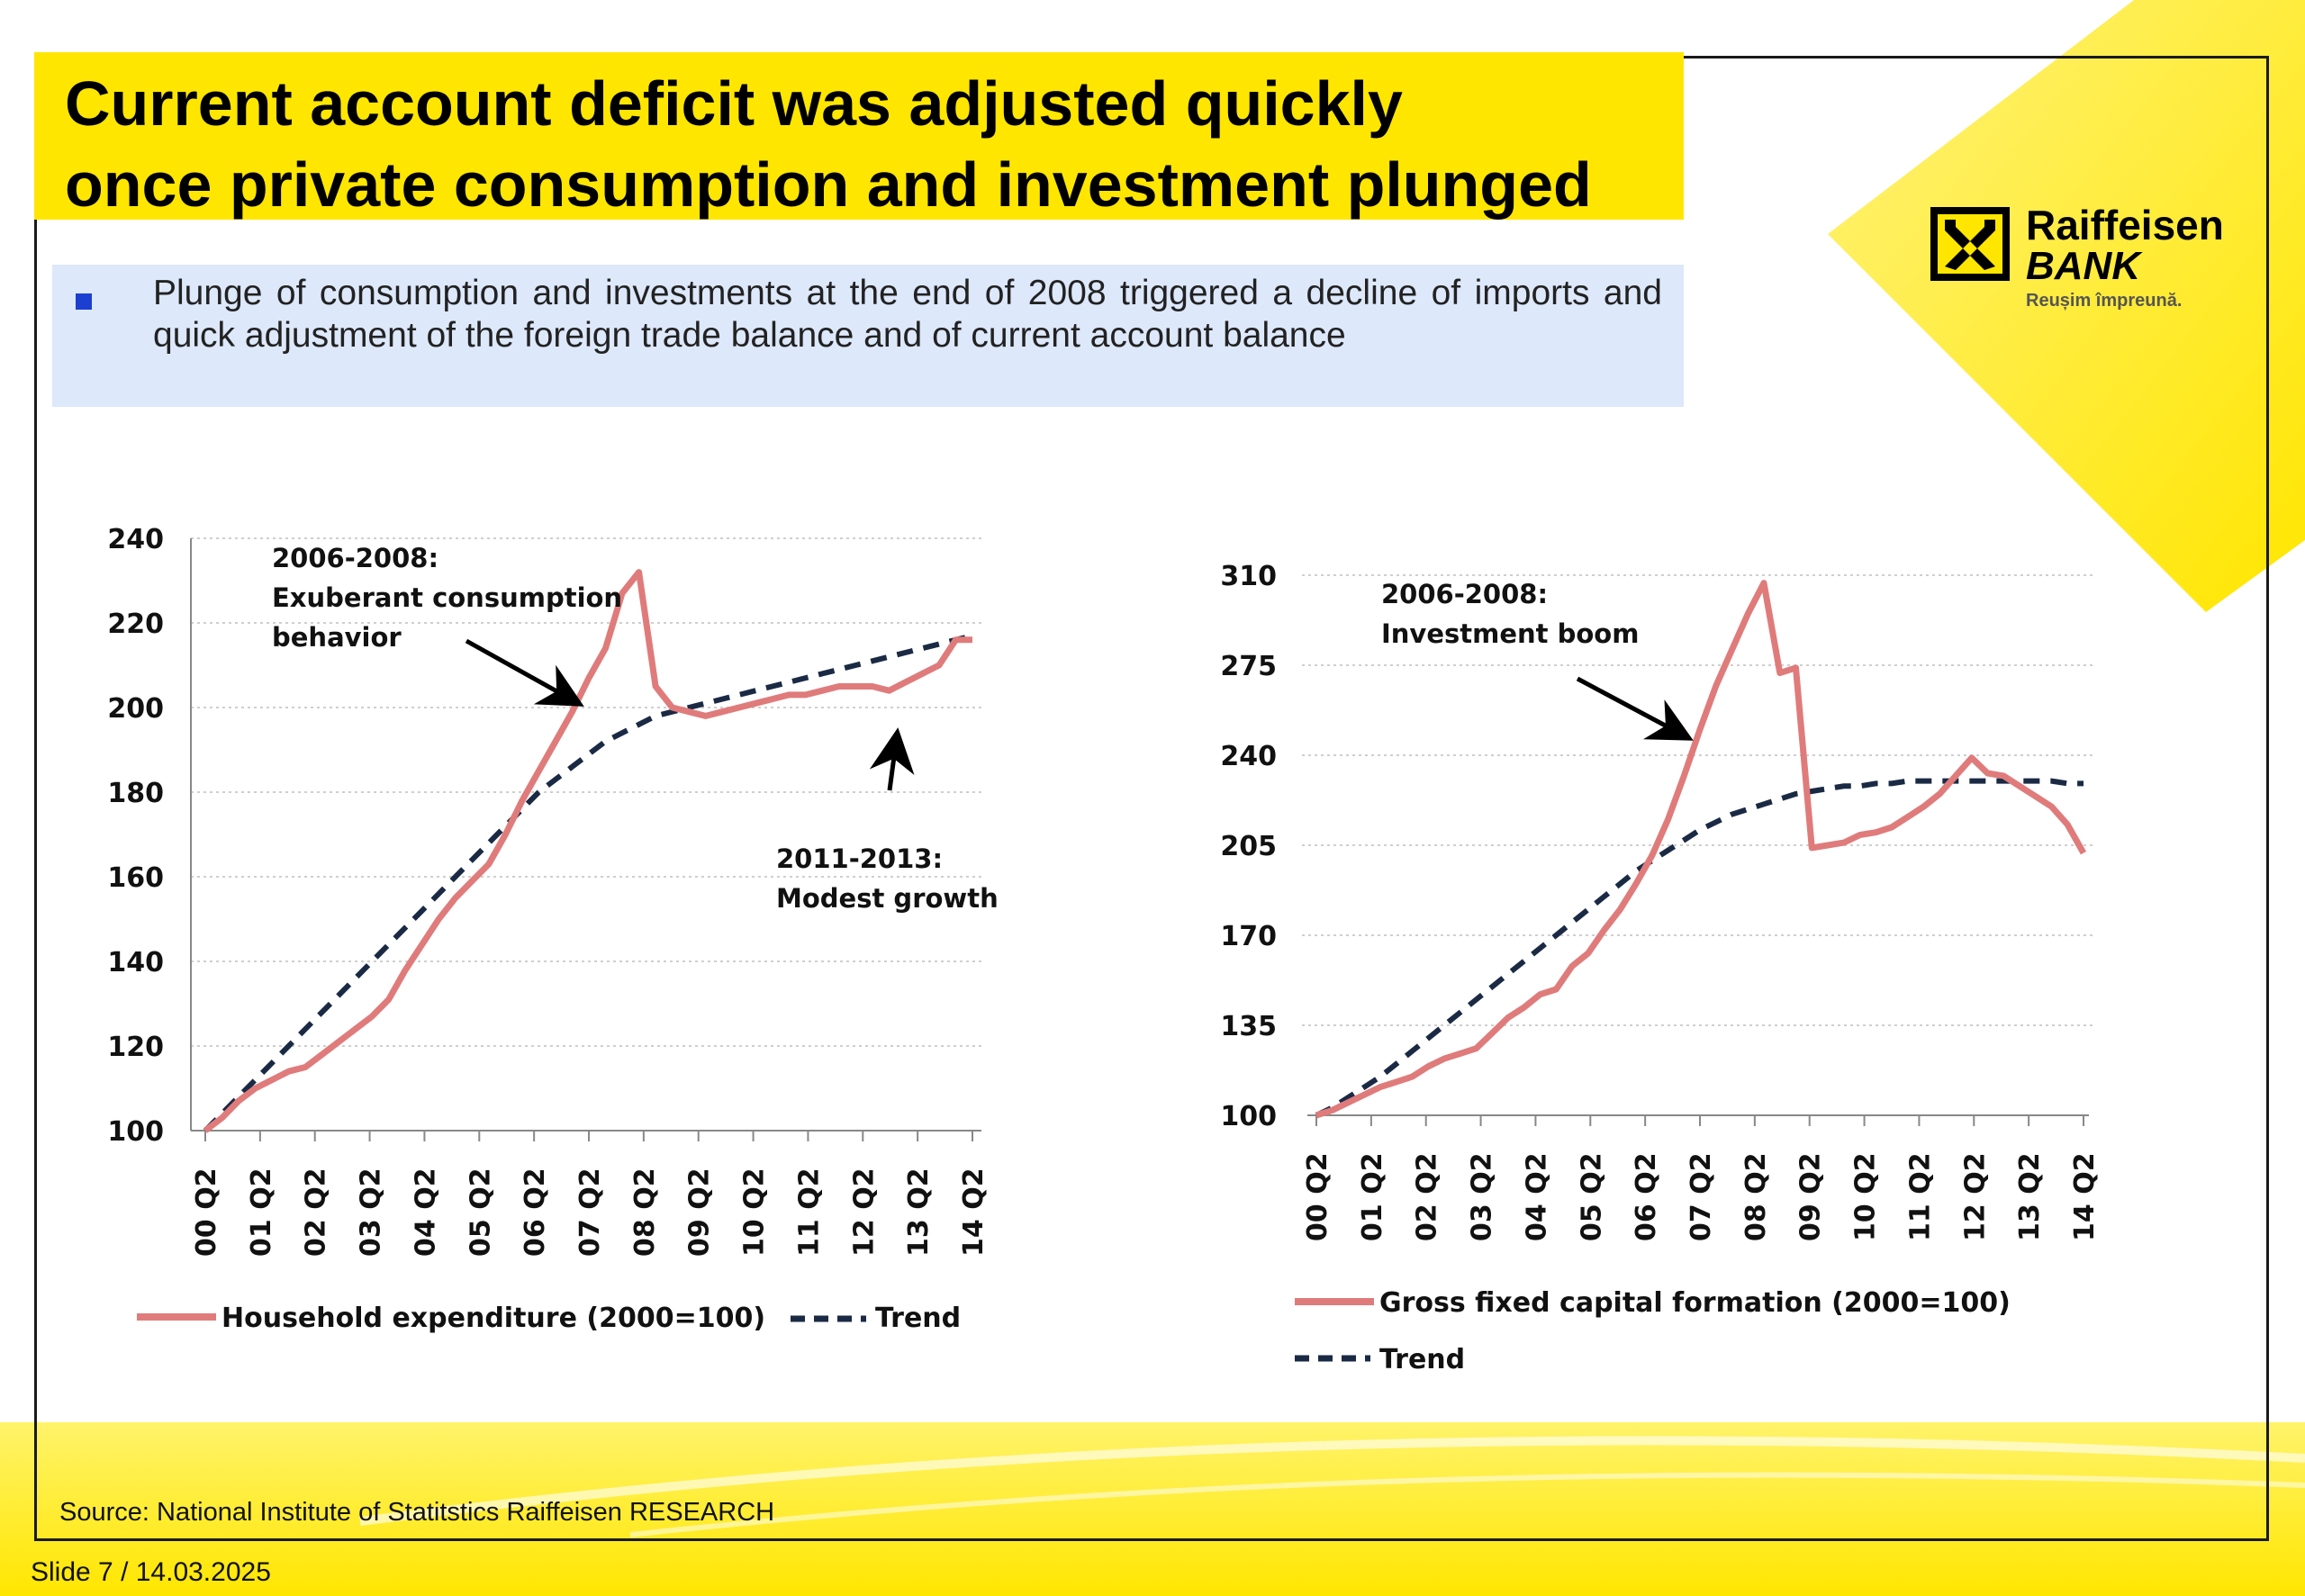 The width and height of the screenshot is (2305, 1596). What do you see at coordinates (135, 624) in the screenshot?
I see `y-tick-label: 220` at bounding box center [135, 624].